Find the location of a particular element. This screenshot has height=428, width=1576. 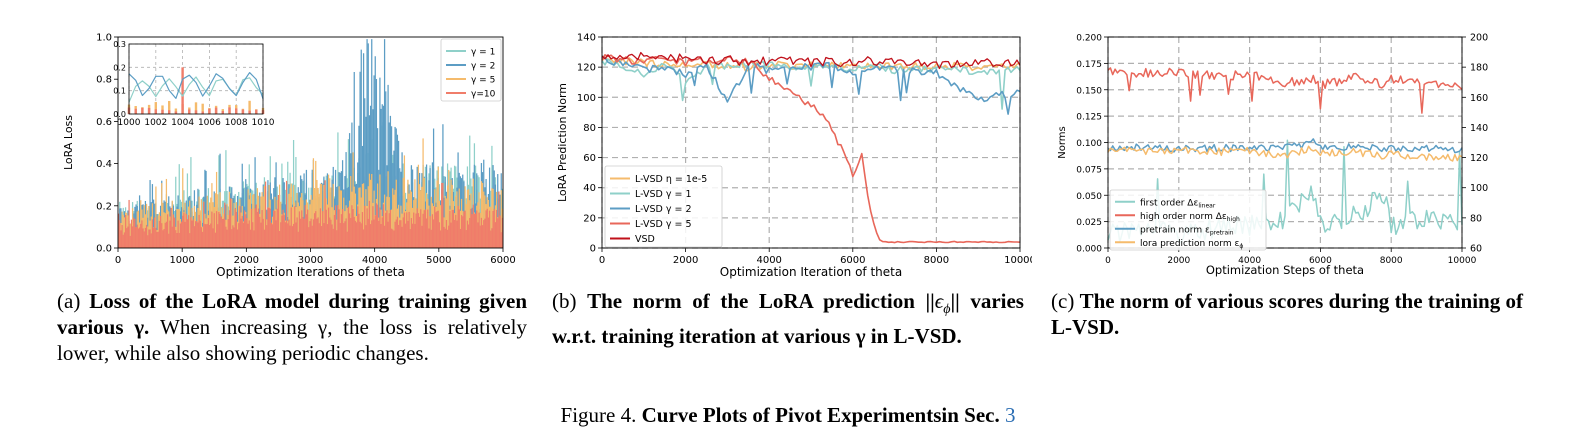

chart-a-inset-frame is located at coordinates (196, 79).